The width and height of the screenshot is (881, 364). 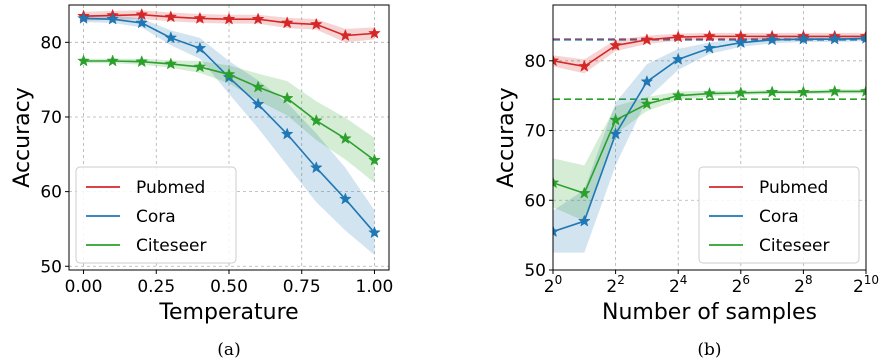 I want to click on band-pubmed, so click(x=229, y=26).